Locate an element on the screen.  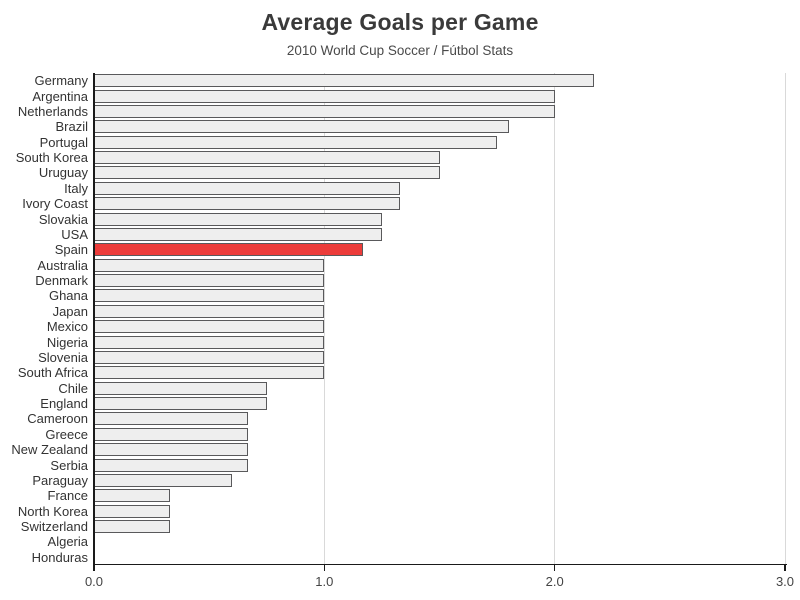
bar-row: Spain is located at coordinates (400, 249).